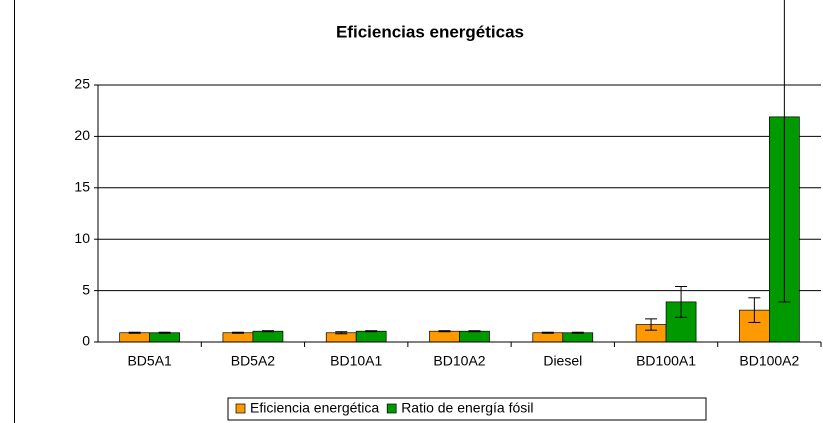 The height and width of the screenshot is (423, 823). I want to click on y-tick-label: 20, so click(82, 135).